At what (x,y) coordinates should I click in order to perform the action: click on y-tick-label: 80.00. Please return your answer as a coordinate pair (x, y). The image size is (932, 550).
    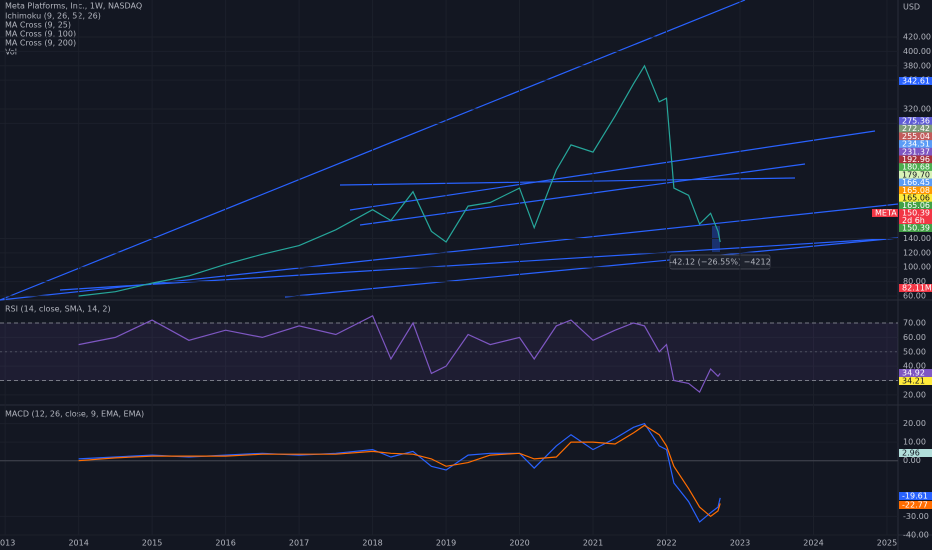
    Looking at the image, I should click on (914, 281).